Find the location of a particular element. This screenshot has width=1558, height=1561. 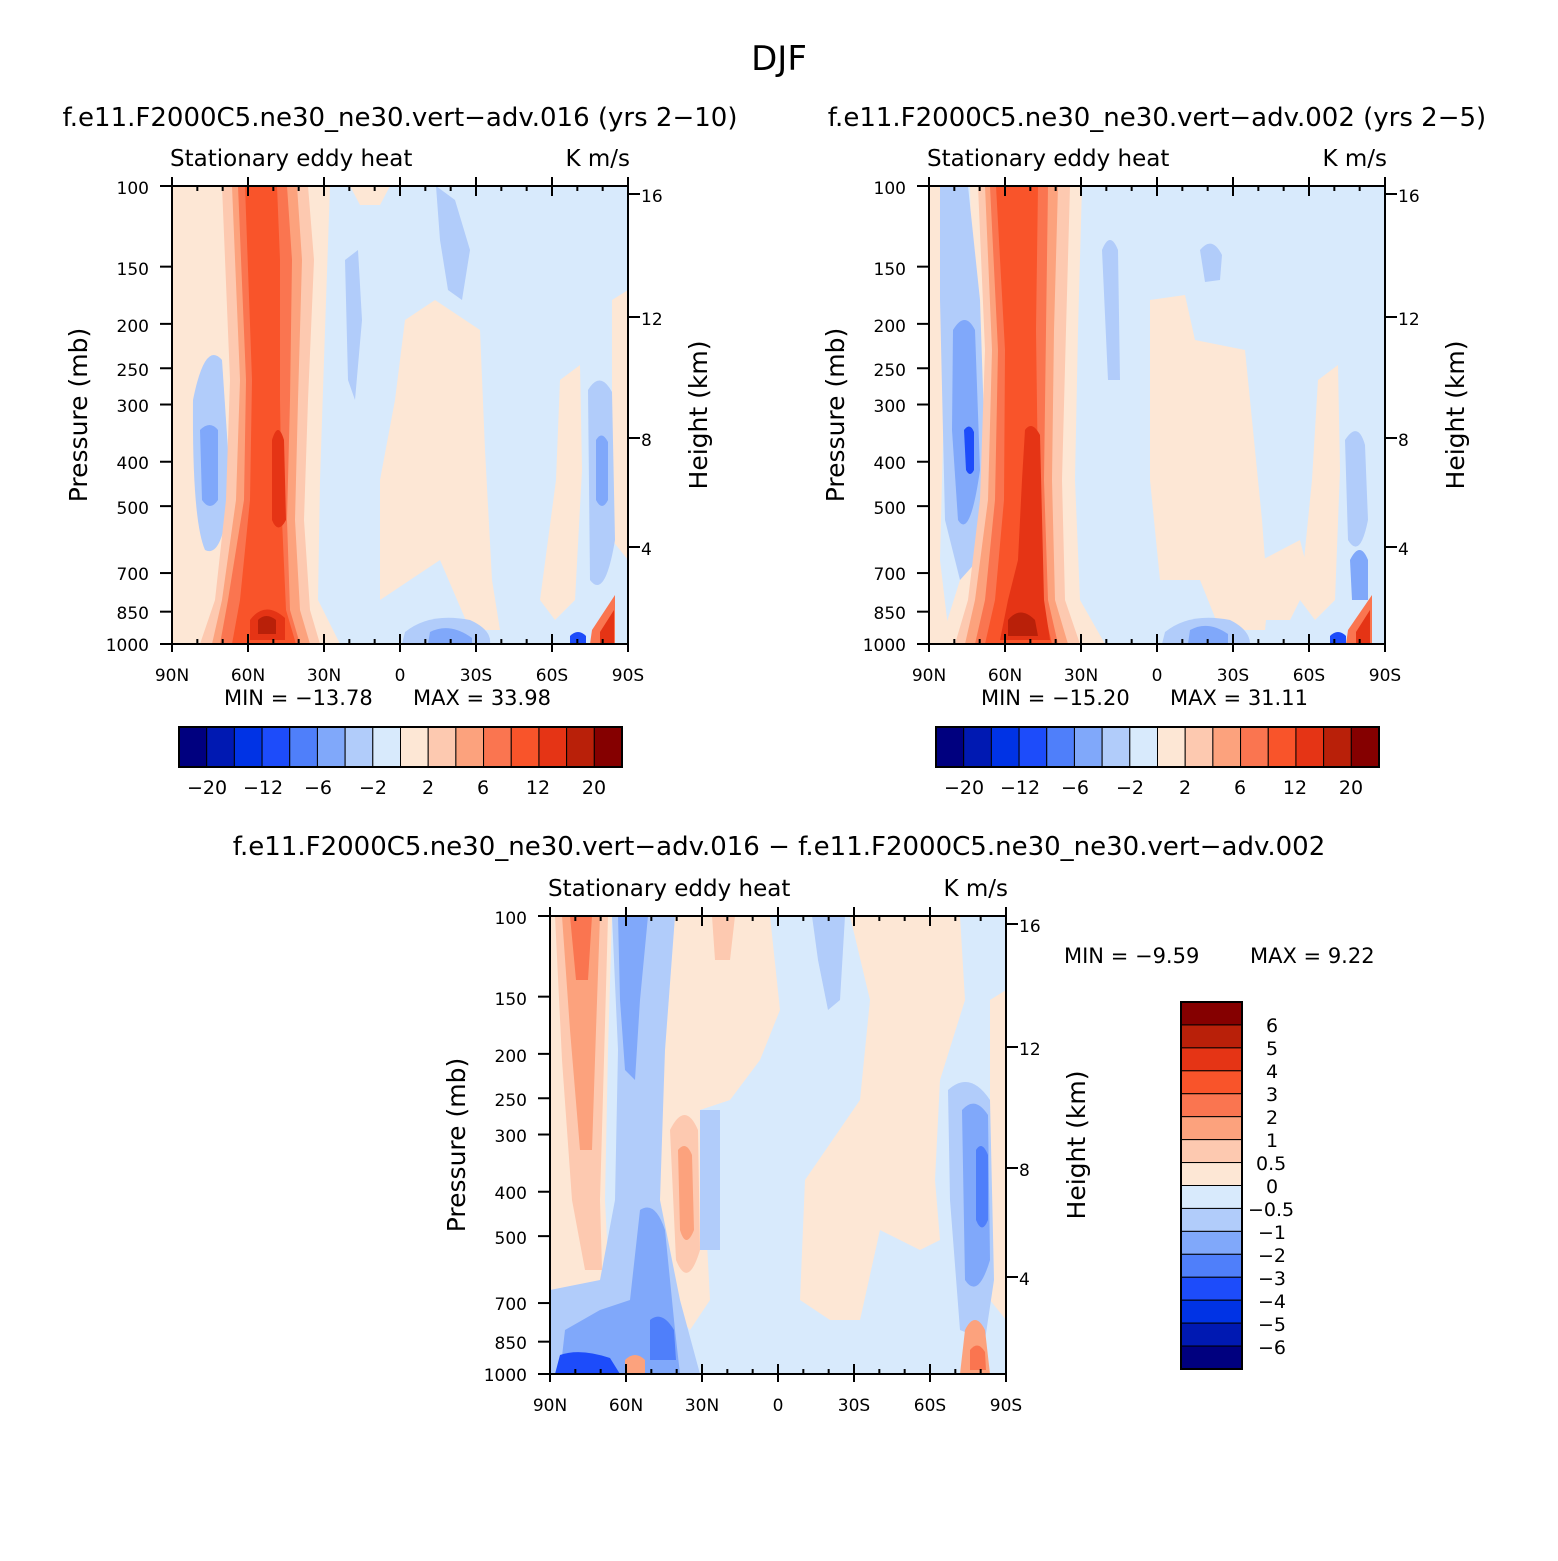

panel-3-colorbar is located at coordinates (1211, 1185).